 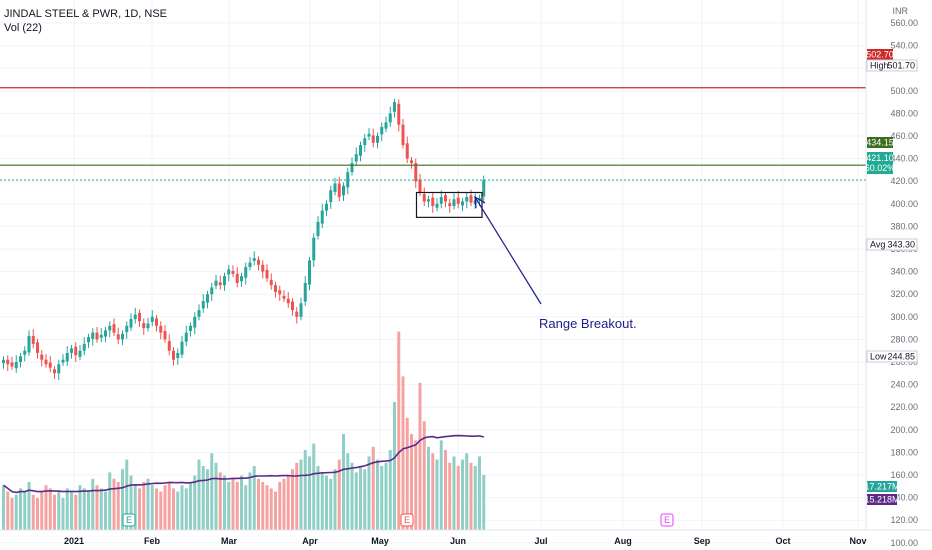 I want to click on time-tick-label: Nov, so click(x=857, y=541).